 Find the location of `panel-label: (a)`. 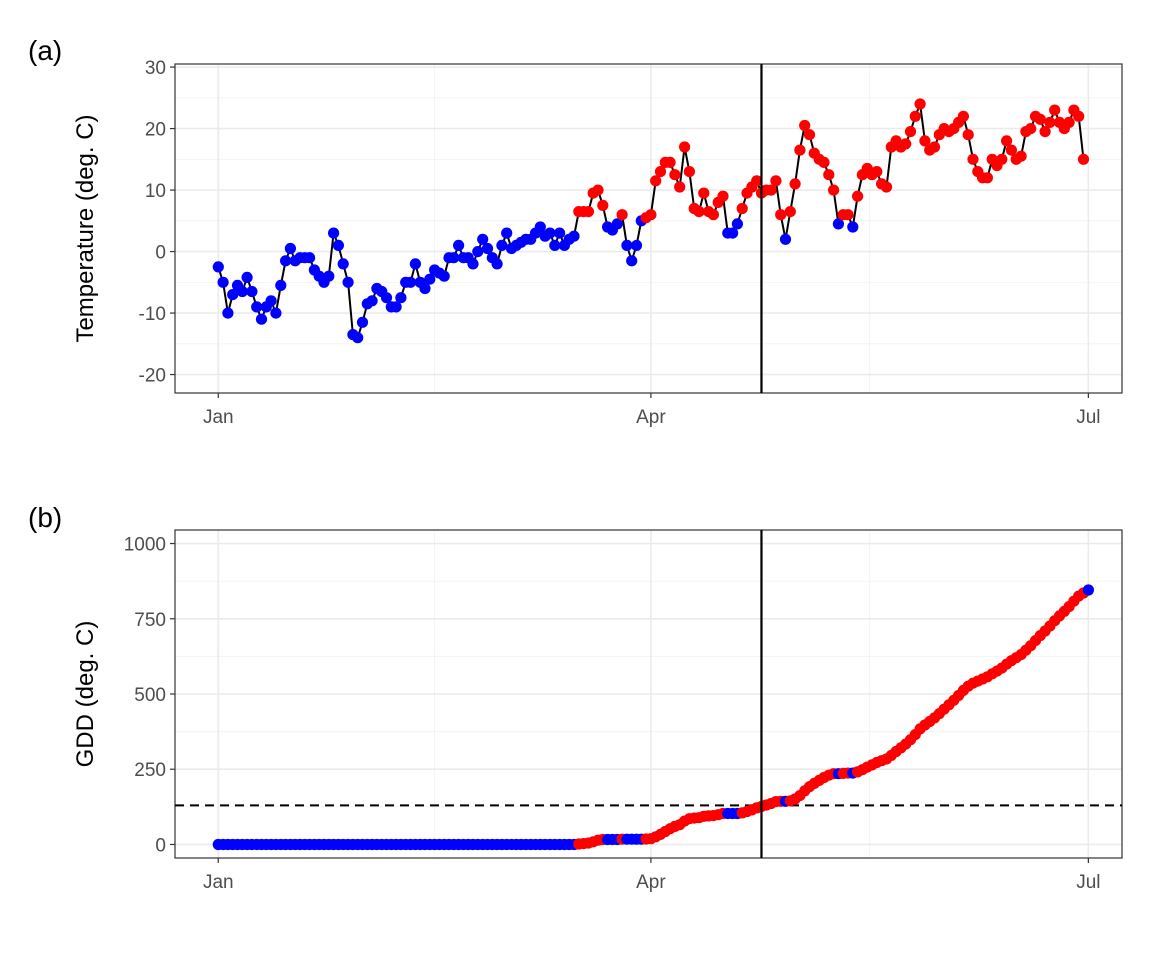

panel-label: (a) is located at coordinates (45, 50).